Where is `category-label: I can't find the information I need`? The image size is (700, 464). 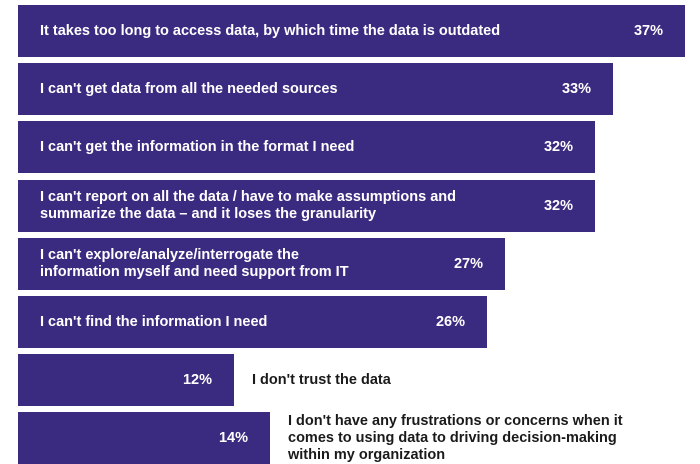
category-label: I can't find the information I need is located at coordinates (154, 321).